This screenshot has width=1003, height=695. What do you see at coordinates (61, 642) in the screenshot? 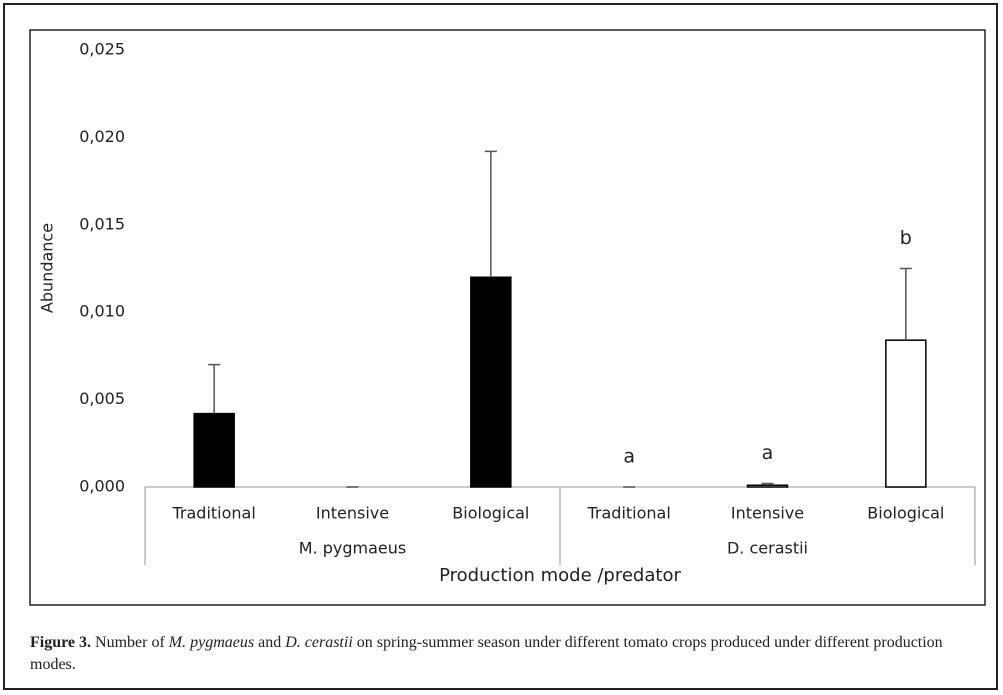
I see `caption-label: Figure 3.` at bounding box center [61, 642].